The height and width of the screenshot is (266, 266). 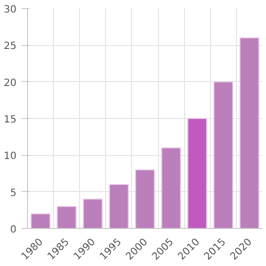 I want to click on y-tick-label: 20, so click(x=10, y=83).